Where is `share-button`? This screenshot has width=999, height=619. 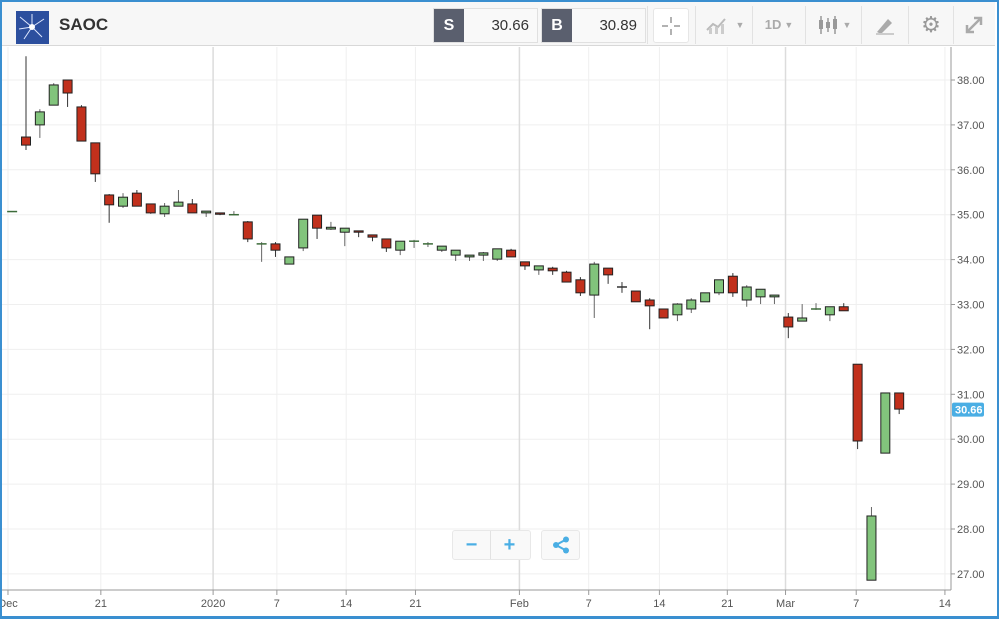
share-button is located at coordinates (560, 545).